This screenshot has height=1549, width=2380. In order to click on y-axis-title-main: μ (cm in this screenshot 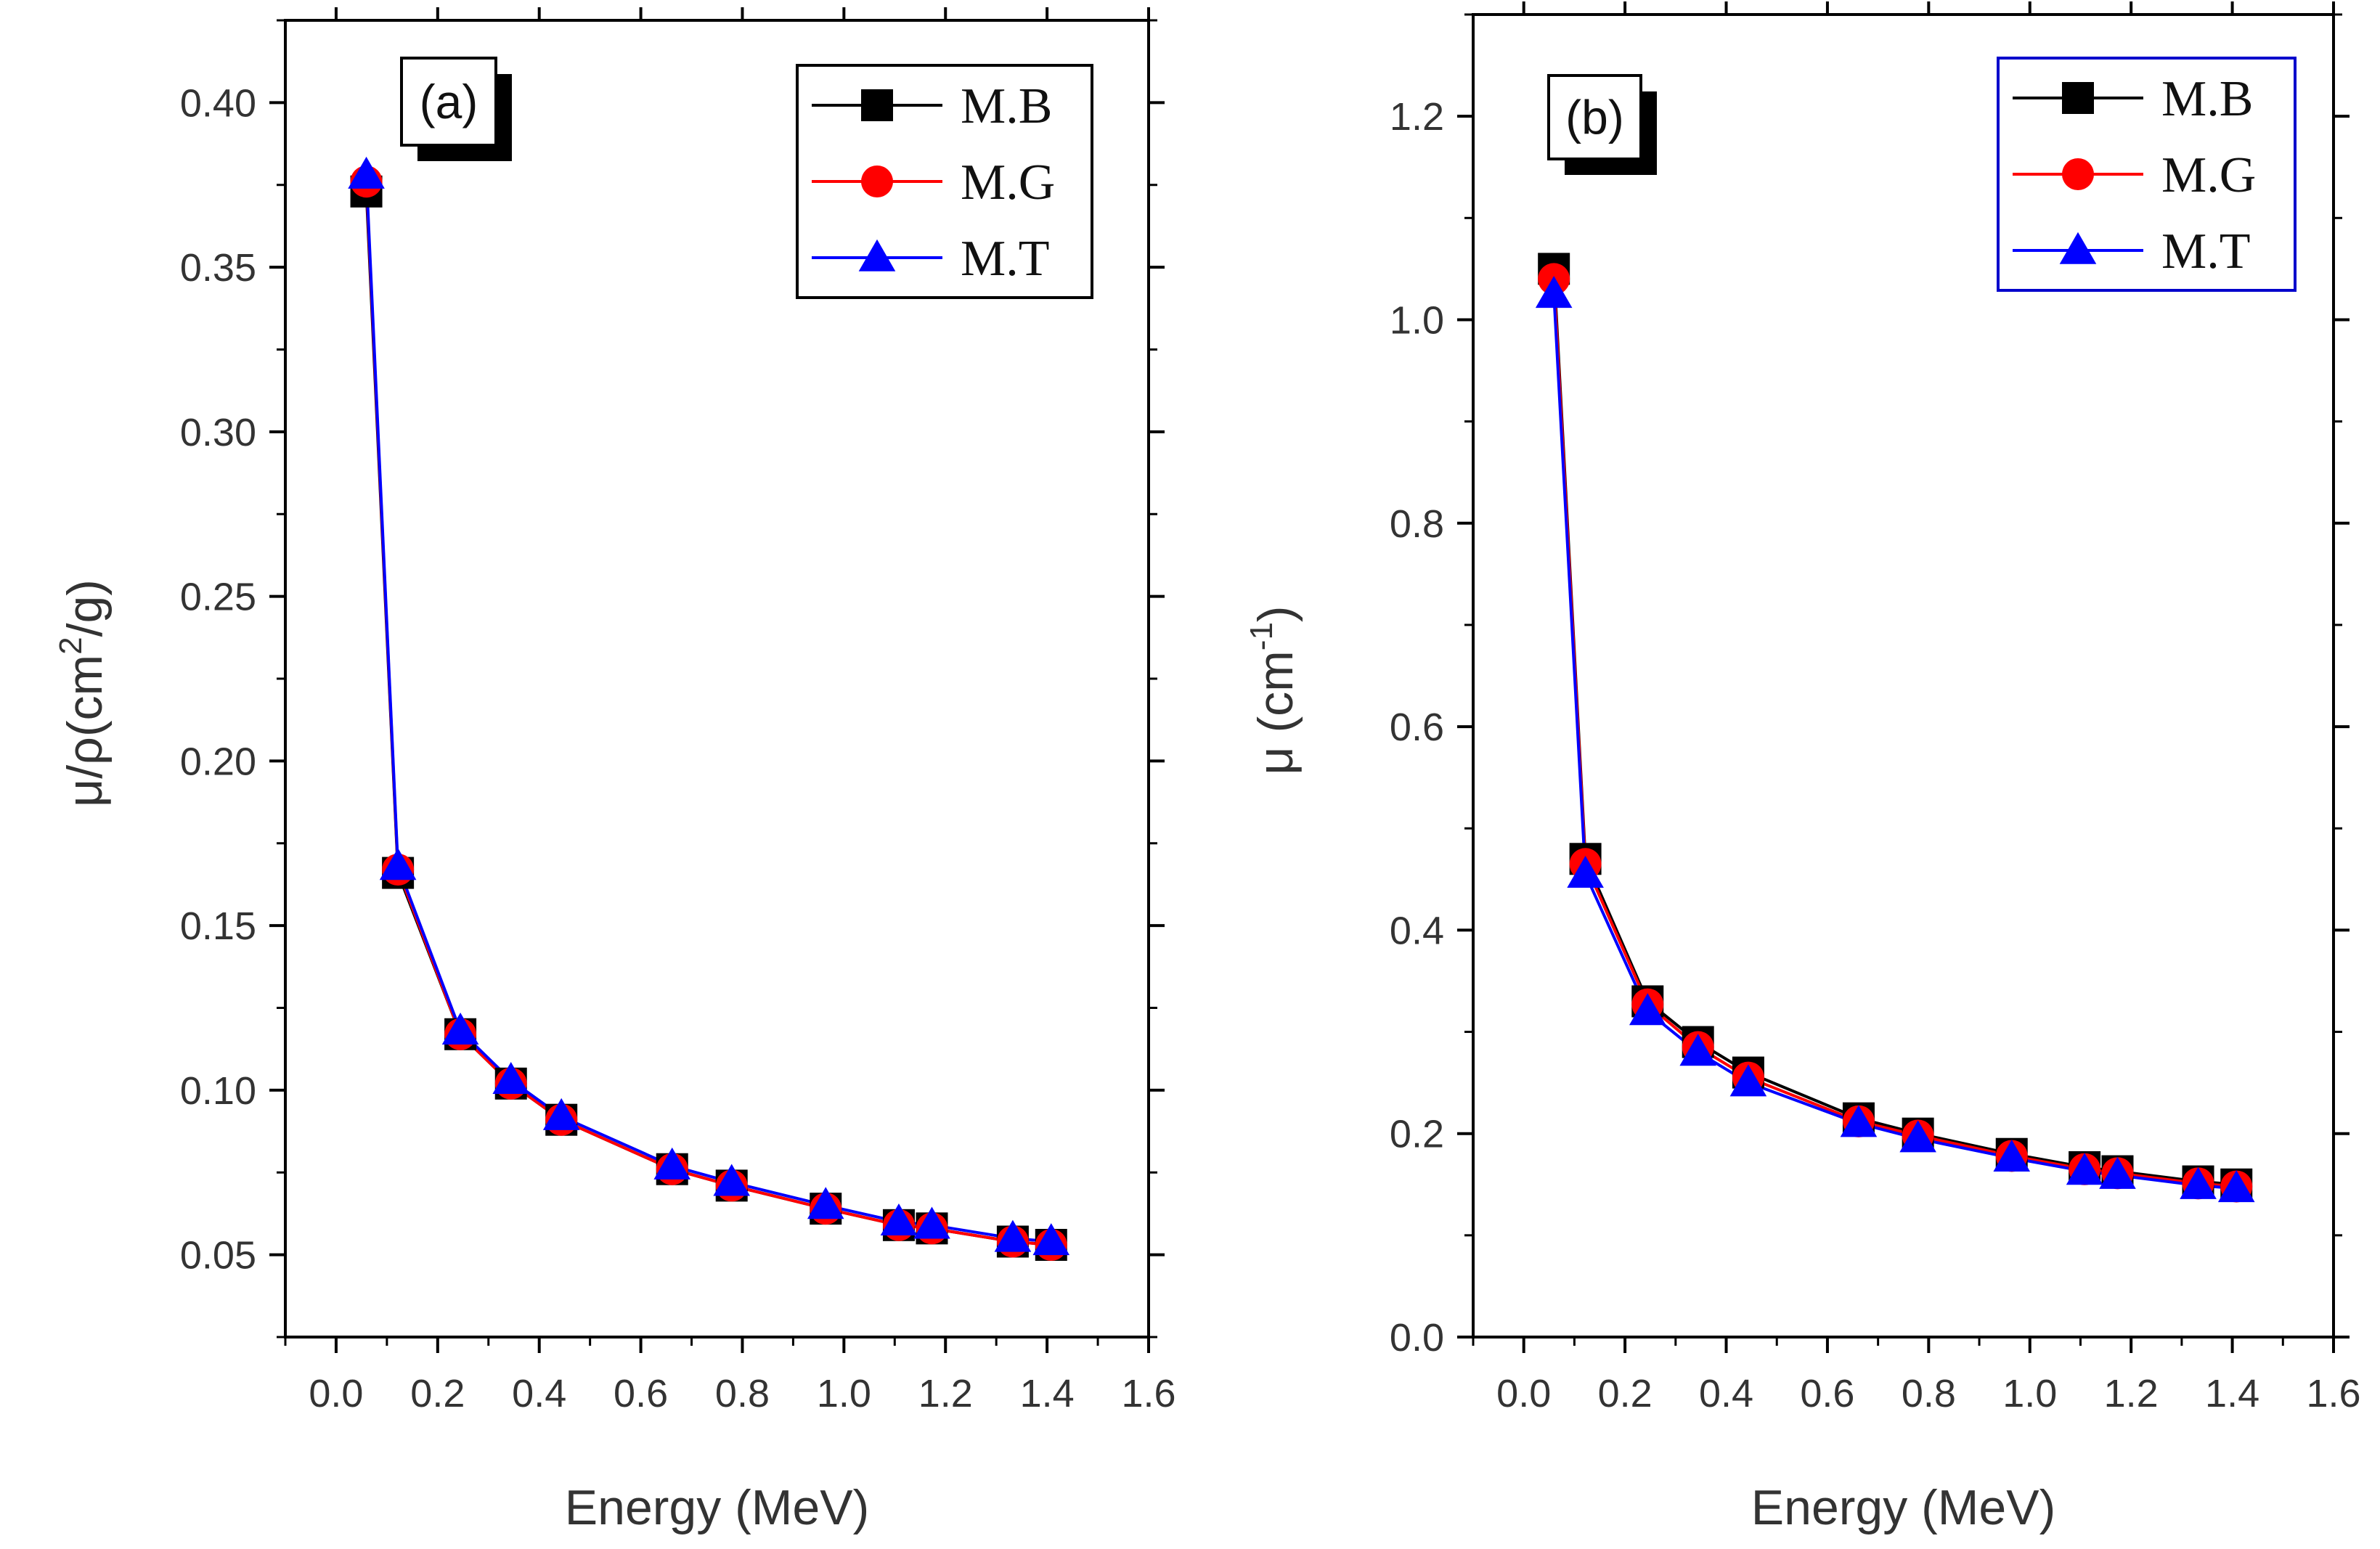, I will do `click(1275, 712)`.